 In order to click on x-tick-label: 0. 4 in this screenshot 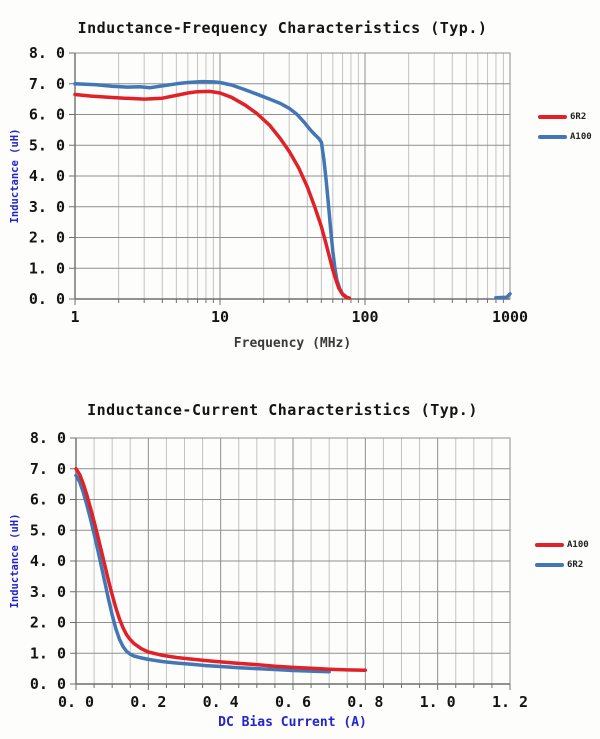, I will do `click(221, 702)`.